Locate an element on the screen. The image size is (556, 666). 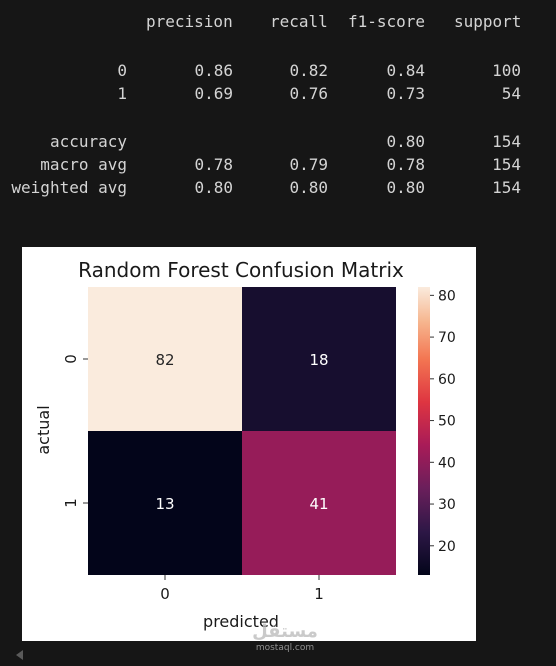
colorbar-tick-label: 60 is located at coordinates (447, 380).